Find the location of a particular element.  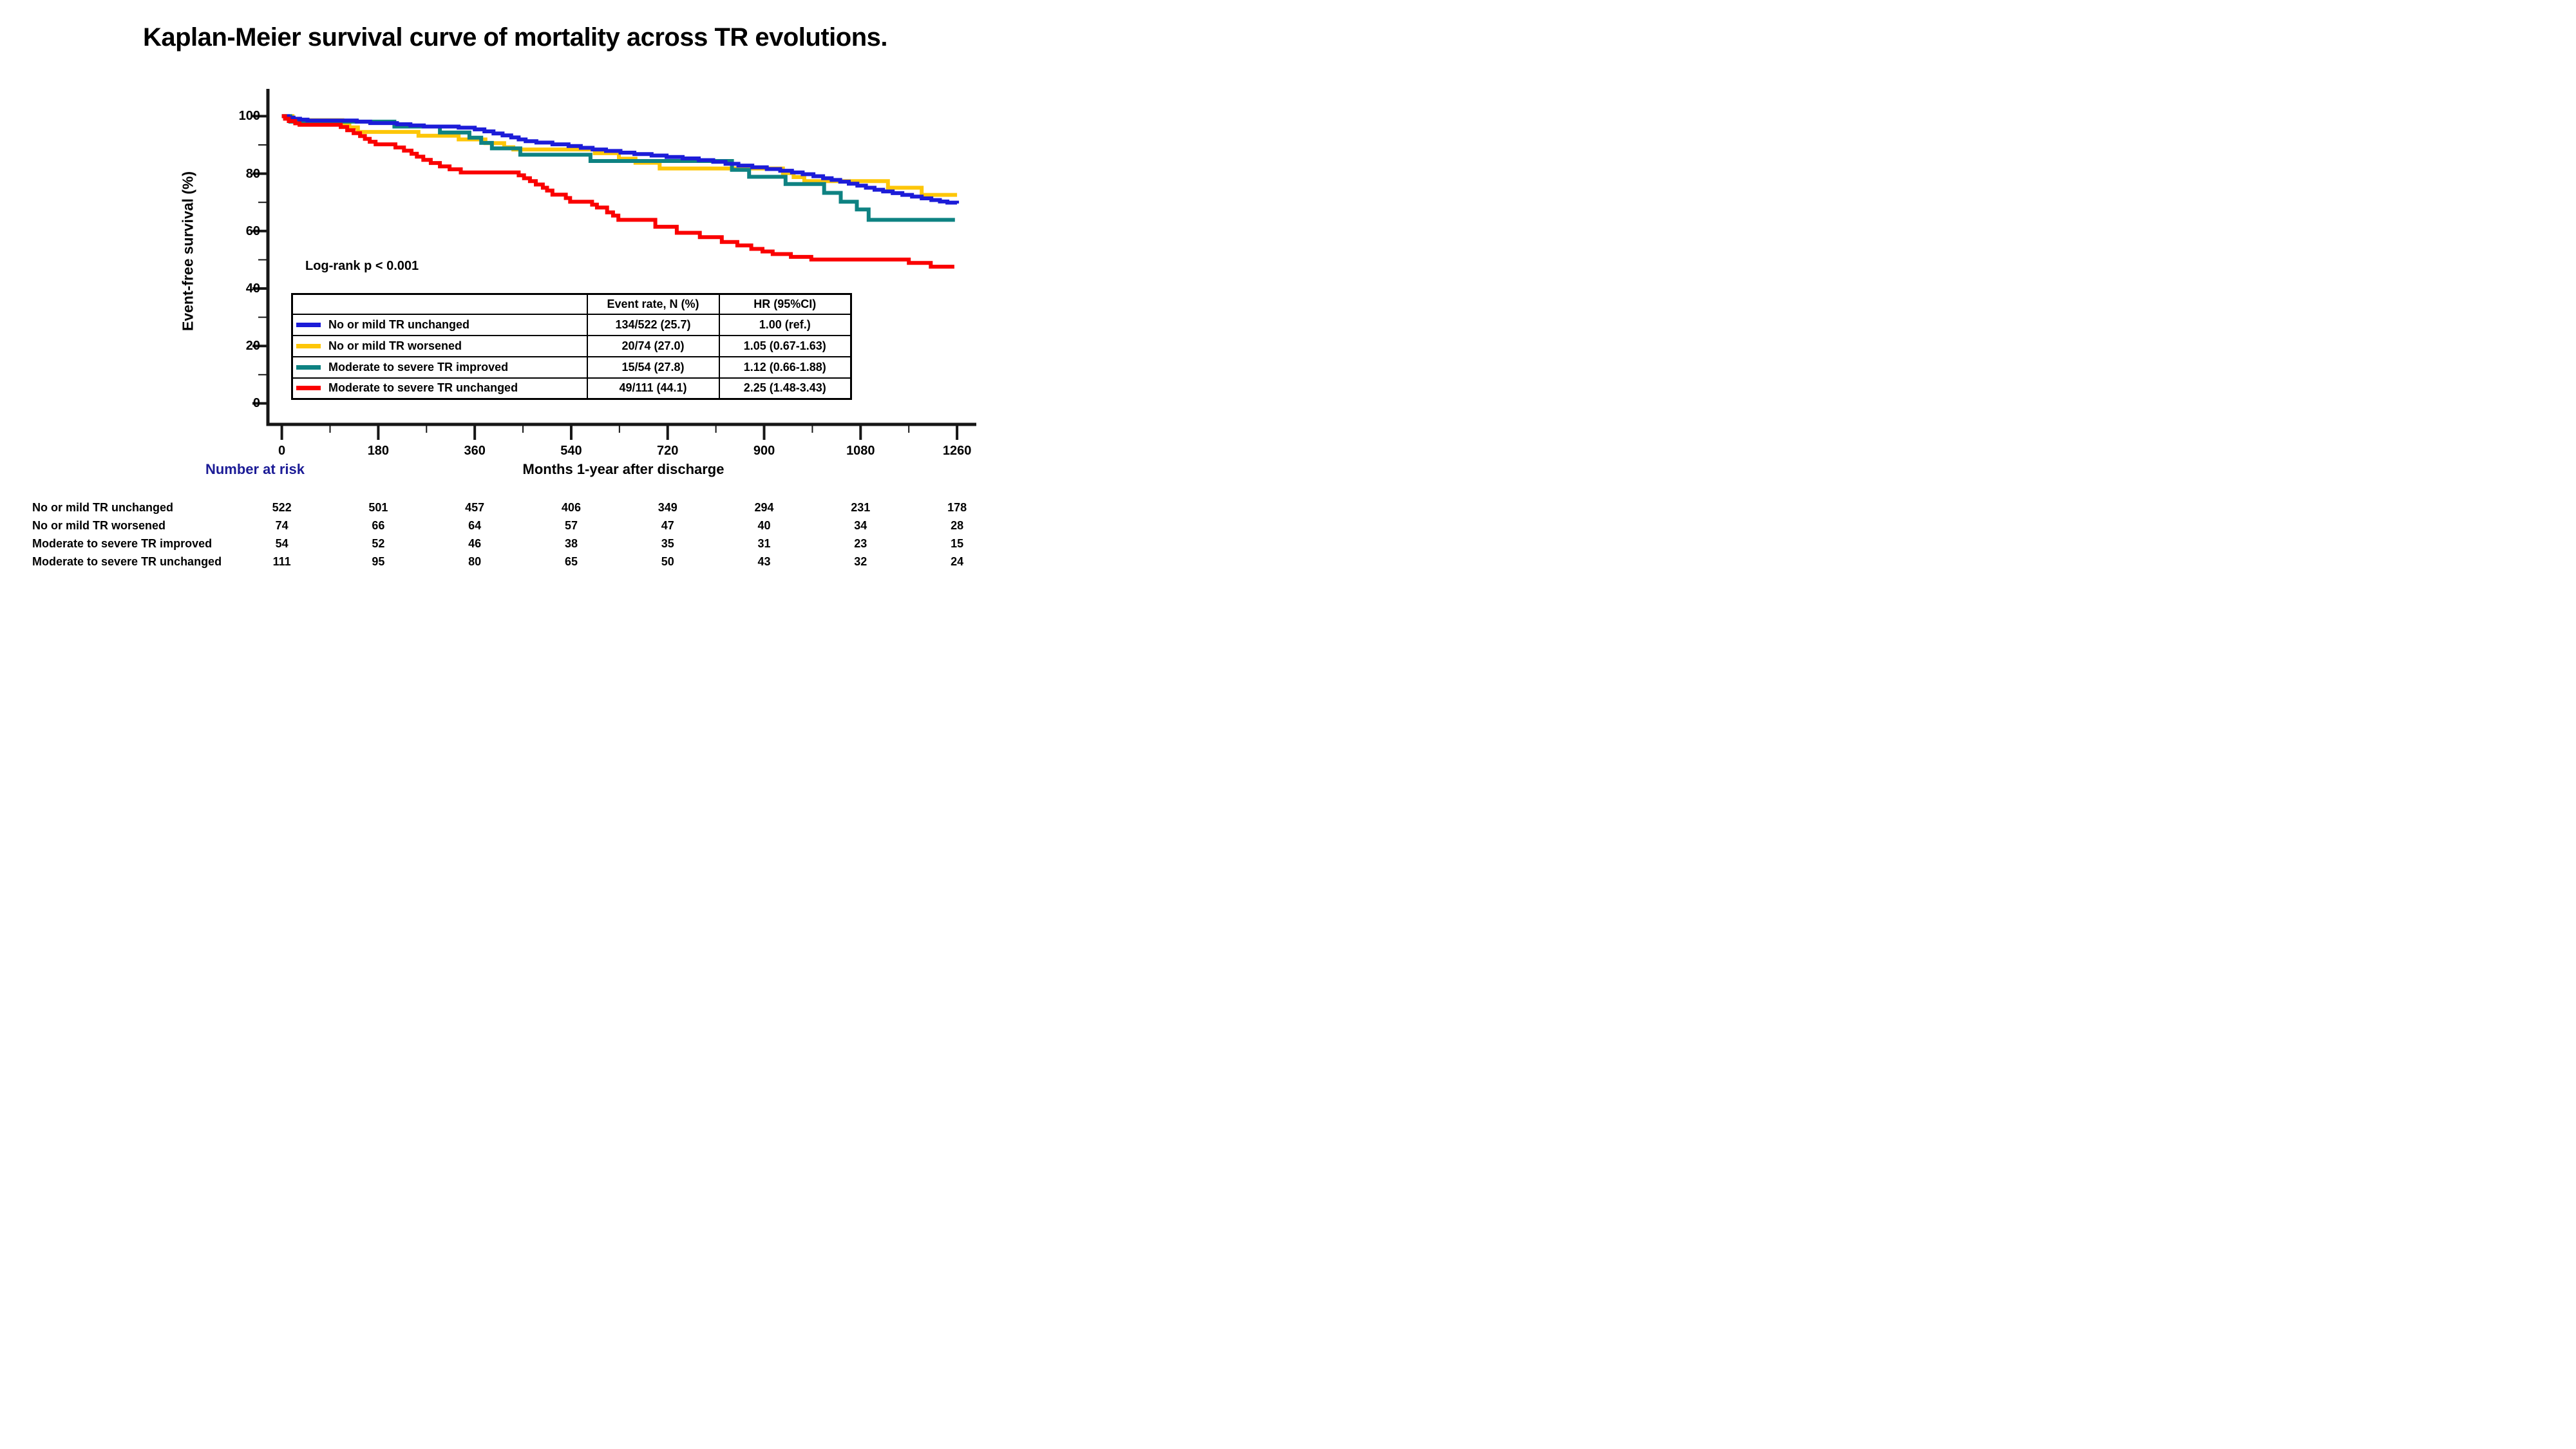

risk-count: 52 is located at coordinates (379, 543).